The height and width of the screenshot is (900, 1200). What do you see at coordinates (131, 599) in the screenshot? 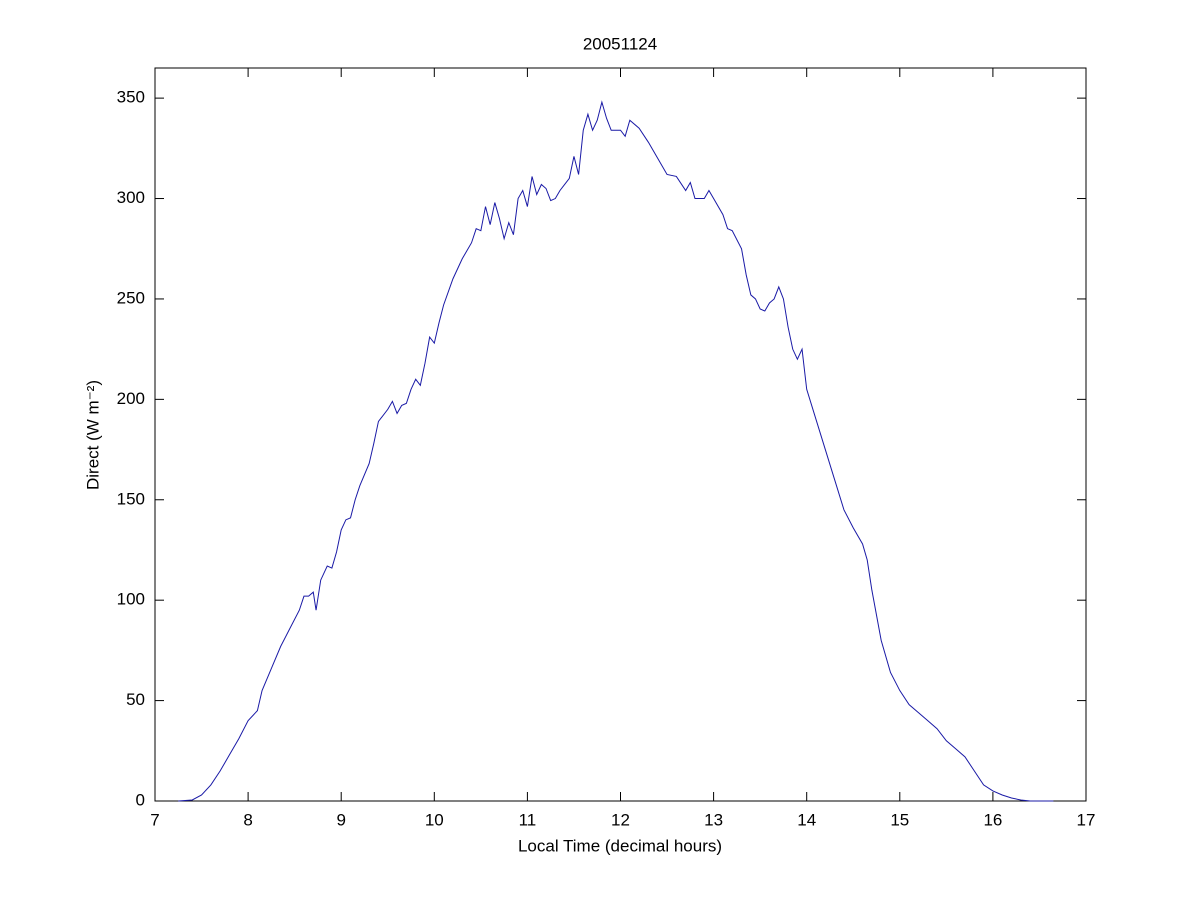
I see `y-tick-label: 100` at bounding box center [131, 599].